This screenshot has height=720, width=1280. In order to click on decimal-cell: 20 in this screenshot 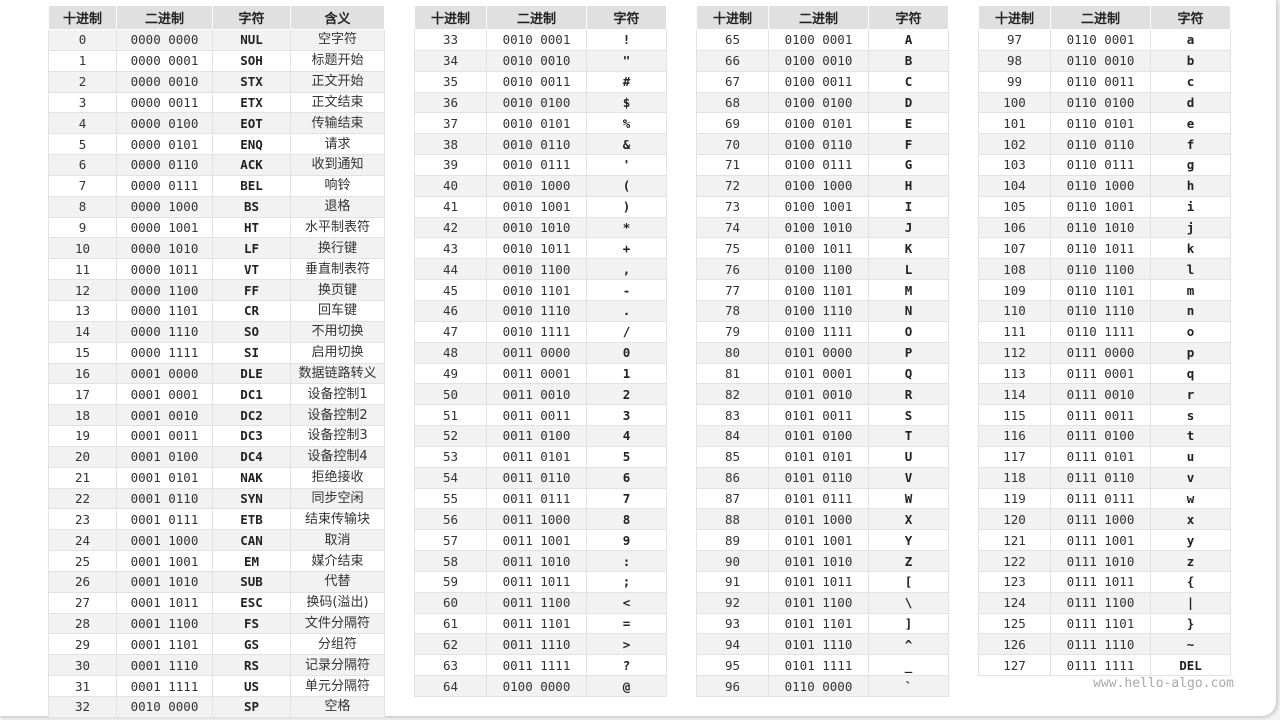, I will do `click(82, 456)`.